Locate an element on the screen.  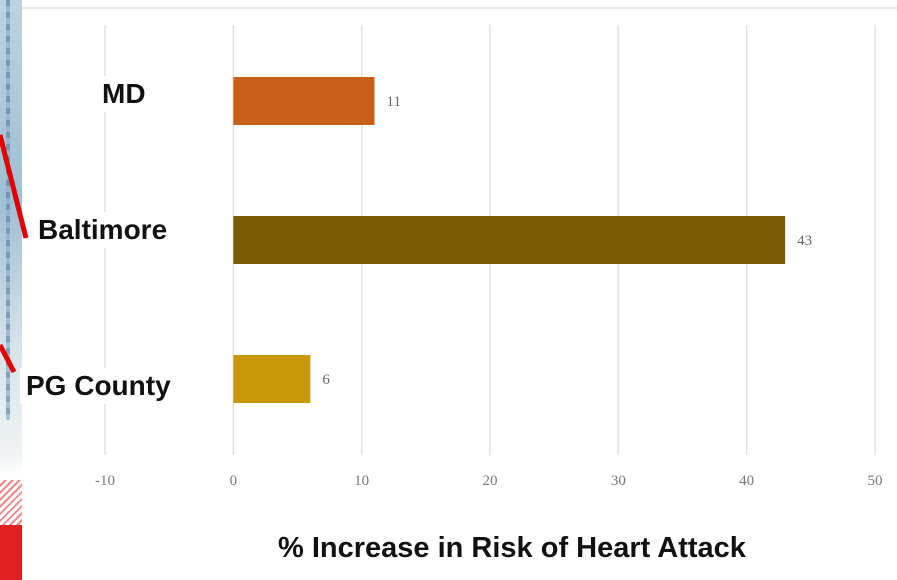
background-map-strip is located at coordinates (11, 290).